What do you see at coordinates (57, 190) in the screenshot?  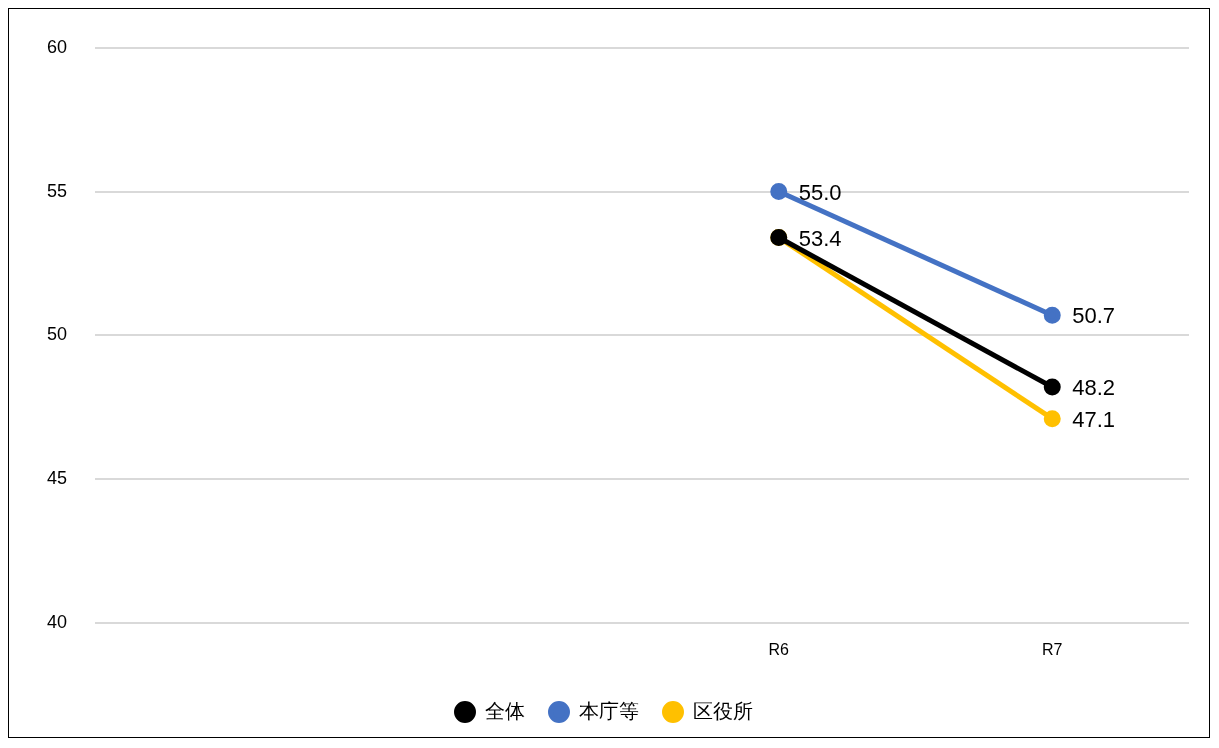 I see `y-tick-label: 55` at bounding box center [57, 190].